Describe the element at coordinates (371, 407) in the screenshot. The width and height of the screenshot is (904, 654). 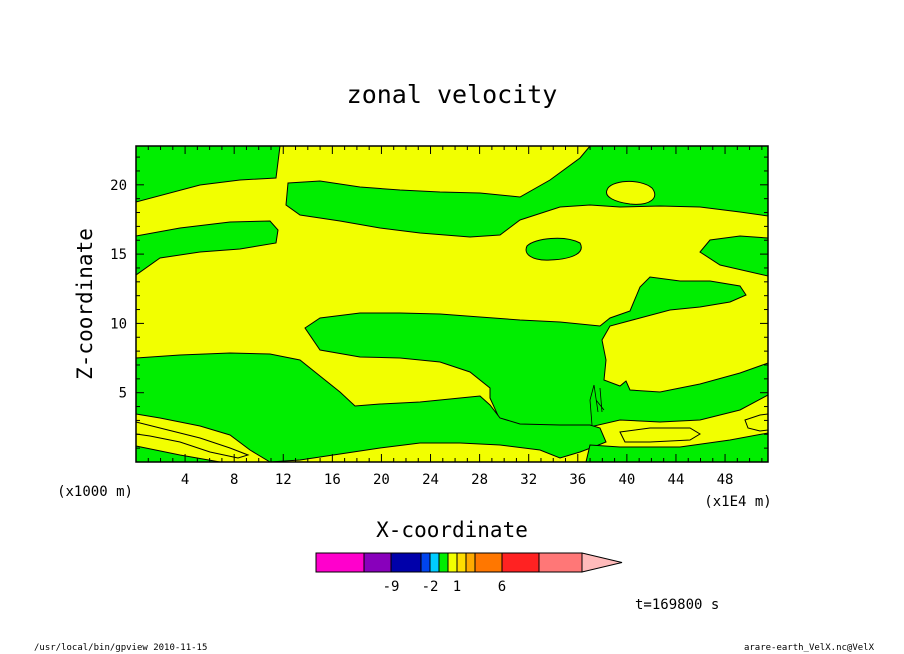
I see `negative-region-lower-band` at that location.